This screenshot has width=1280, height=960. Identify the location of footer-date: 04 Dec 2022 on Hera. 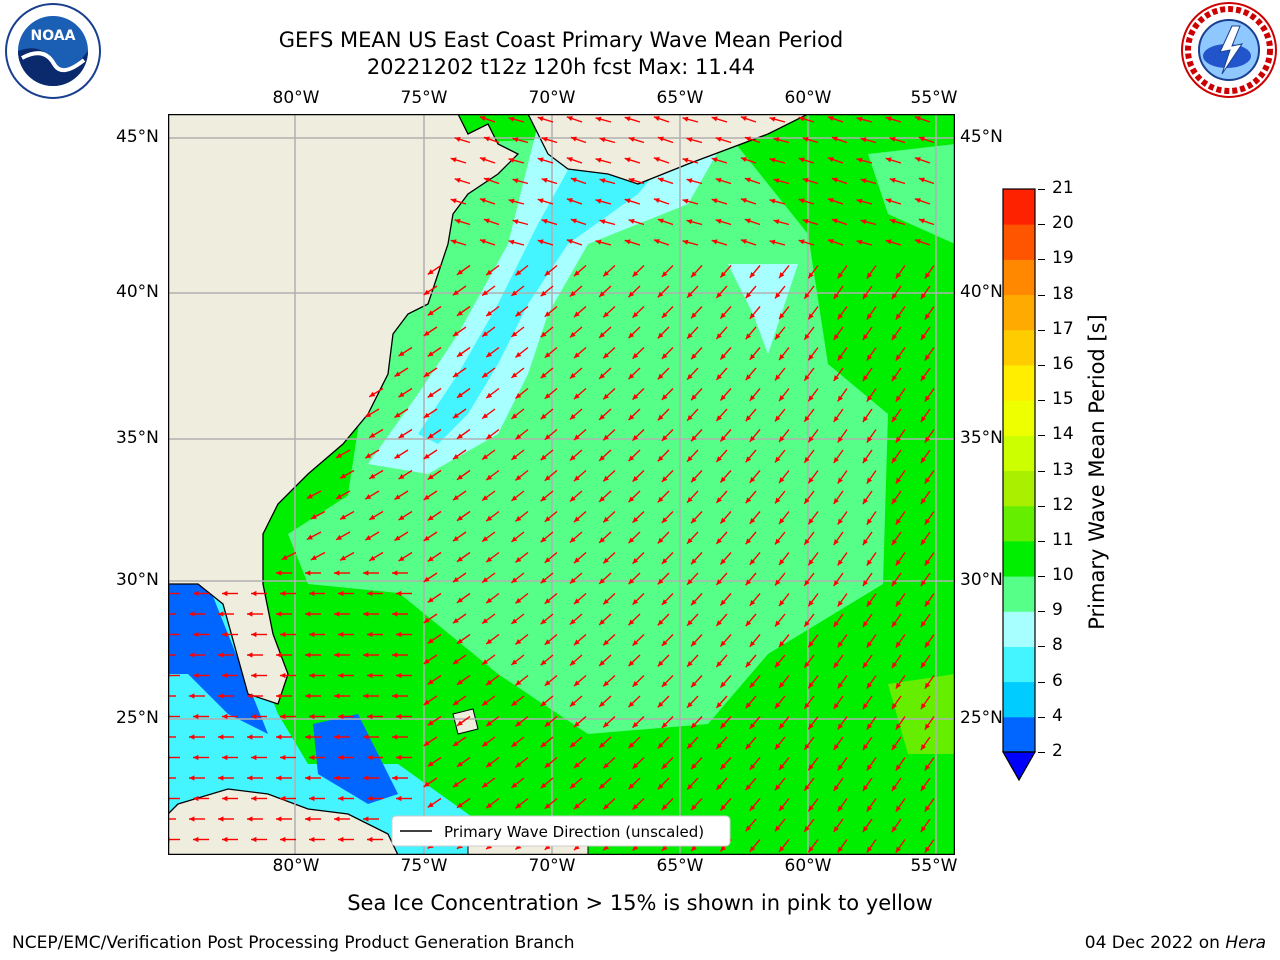
(1175, 943).